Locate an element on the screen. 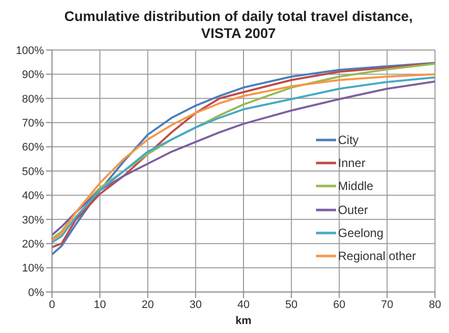  x-axis-title: km is located at coordinates (244, 321).